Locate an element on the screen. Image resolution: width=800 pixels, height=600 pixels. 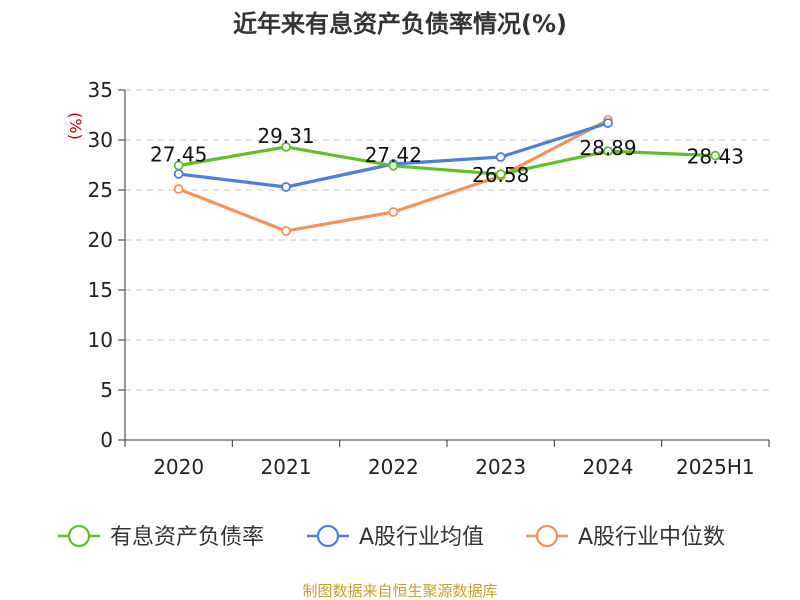
legend-item-2: A股行业中位数 is located at coordinates (625, 537).